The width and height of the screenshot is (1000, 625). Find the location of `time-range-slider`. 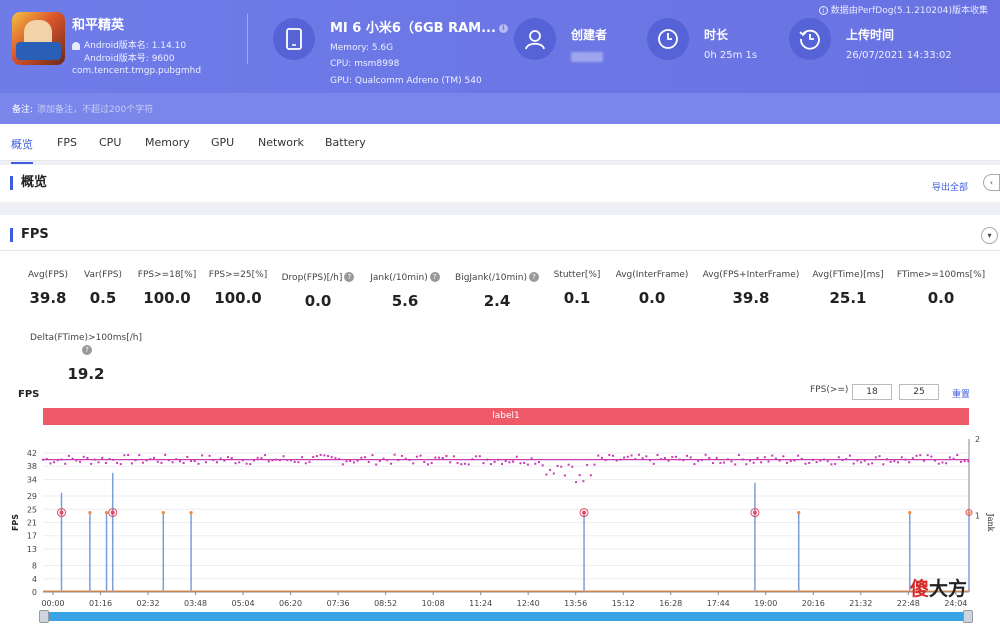

time-range-slider is located at coordinates (506, 616).